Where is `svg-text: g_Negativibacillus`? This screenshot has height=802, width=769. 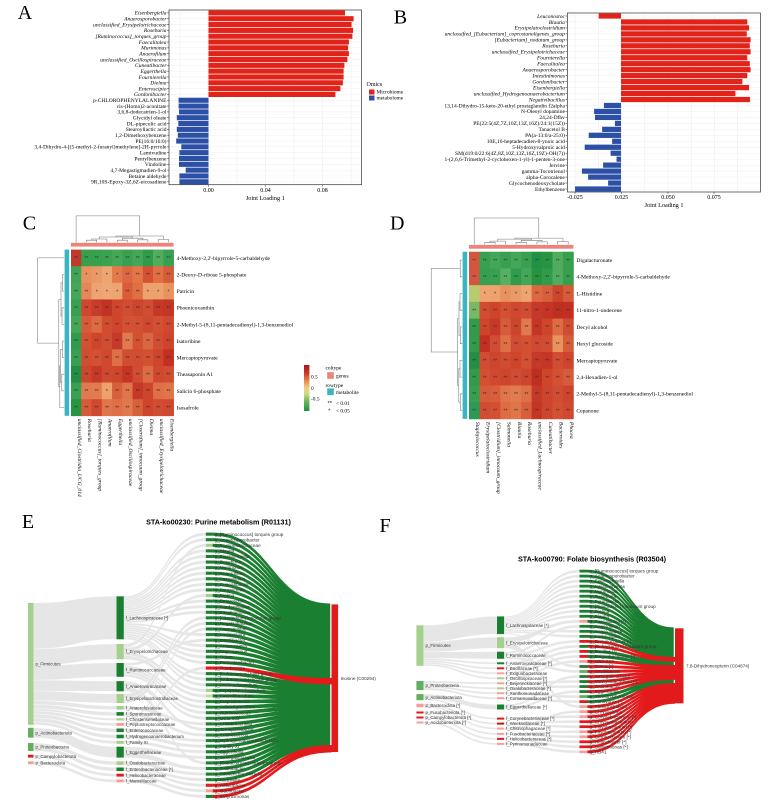
svg-text: g_Negativibacillus is located at coordinates (234, 623).